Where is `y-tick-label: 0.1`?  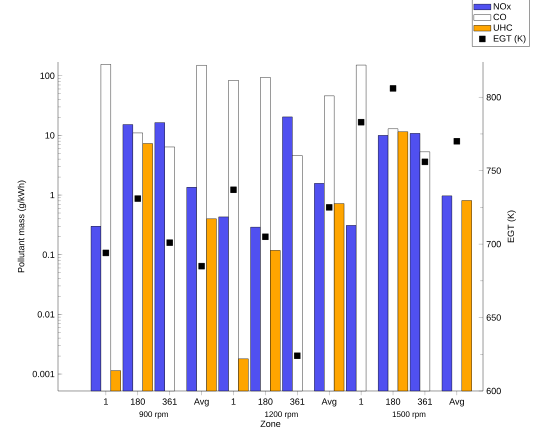 y-tick-label: 0.1 is located at coordinates (48, 255).